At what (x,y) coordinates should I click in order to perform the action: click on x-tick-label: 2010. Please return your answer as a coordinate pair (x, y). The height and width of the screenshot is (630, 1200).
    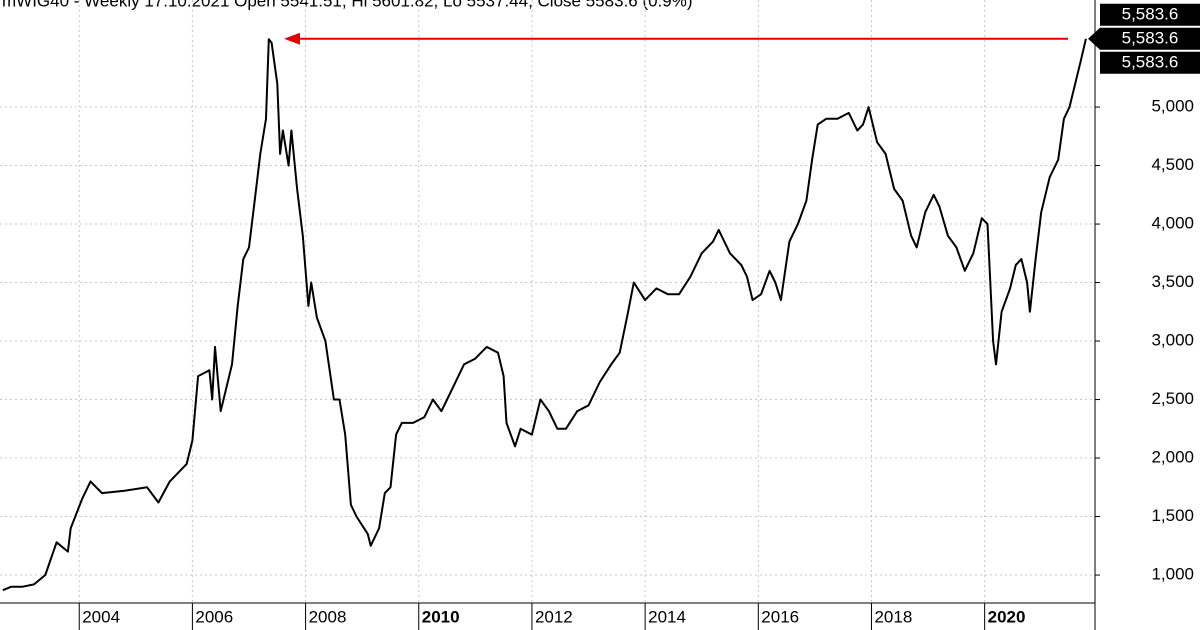
    Looking at the image, I should click on (441, 616).